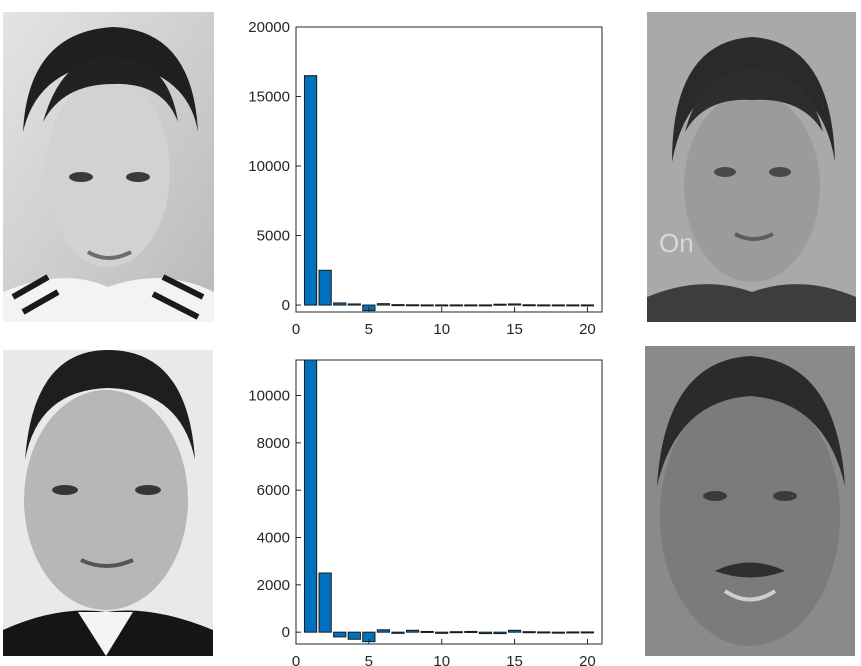  I want to click on y-tick-label: 8000, so click(273, 443).